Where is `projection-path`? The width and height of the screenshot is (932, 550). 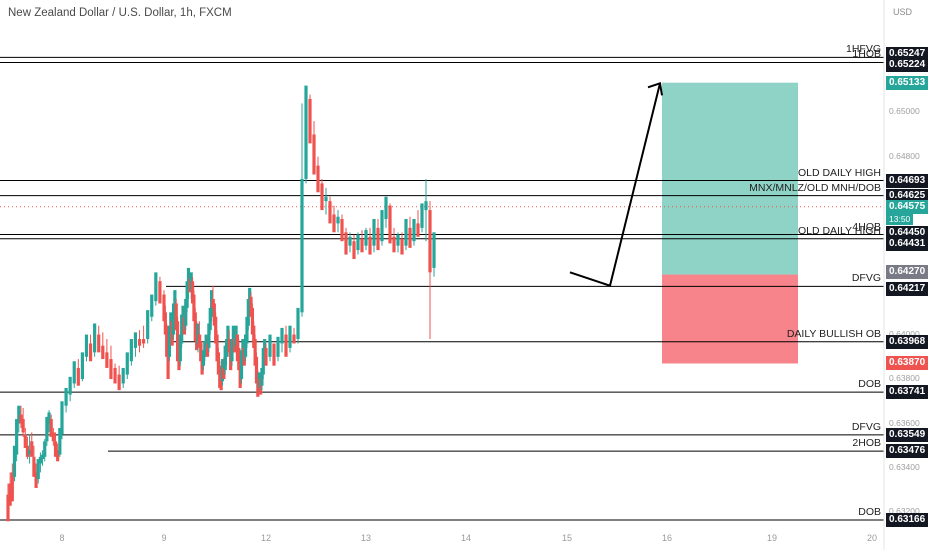 projection-path is located at coordinates (615, 185).